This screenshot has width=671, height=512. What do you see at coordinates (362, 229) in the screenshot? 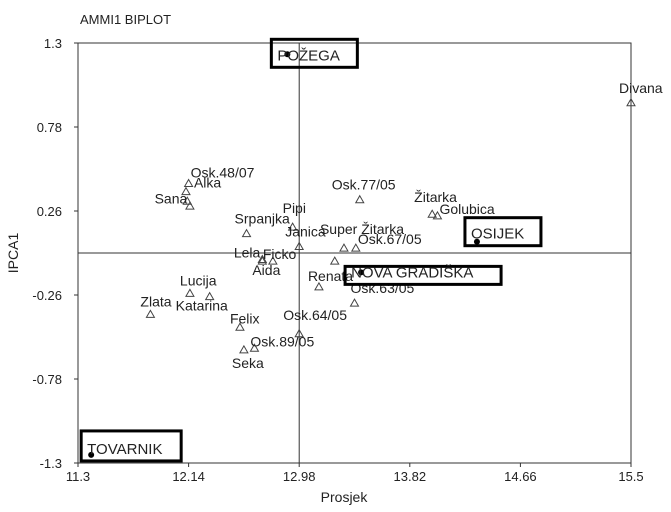
I see `genotype-label: Super Žitarka` at bounding box center [362, 229].